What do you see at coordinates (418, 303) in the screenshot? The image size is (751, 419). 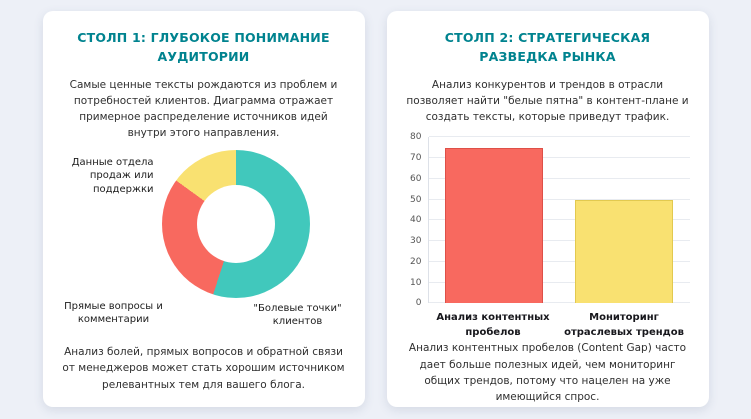 I see `y-tick-label: 0` at bounding box center [418, 303].